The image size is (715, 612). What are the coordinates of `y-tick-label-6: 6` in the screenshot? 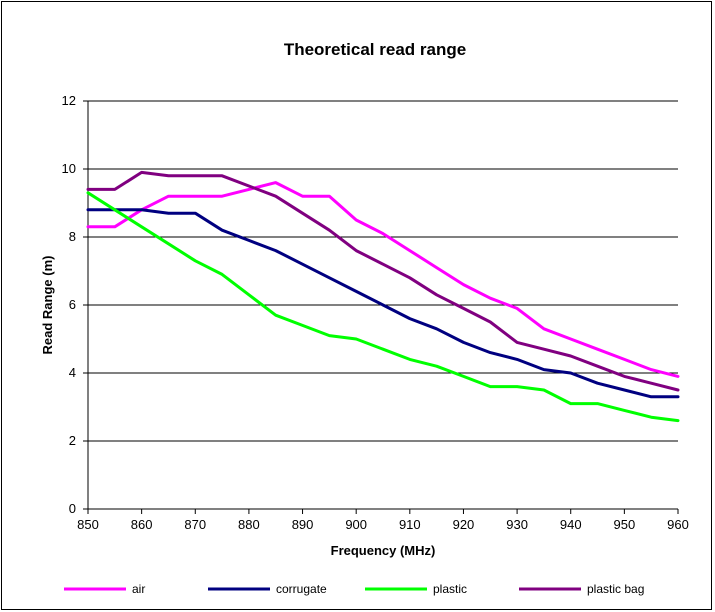 It's located at (72, 304).